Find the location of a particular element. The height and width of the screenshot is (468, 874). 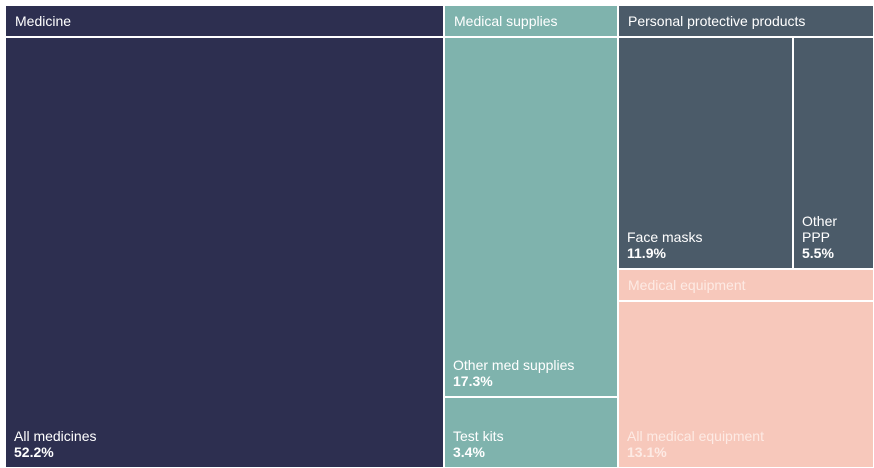

group-header: Personal protective products is located at coordinates (746, 21).